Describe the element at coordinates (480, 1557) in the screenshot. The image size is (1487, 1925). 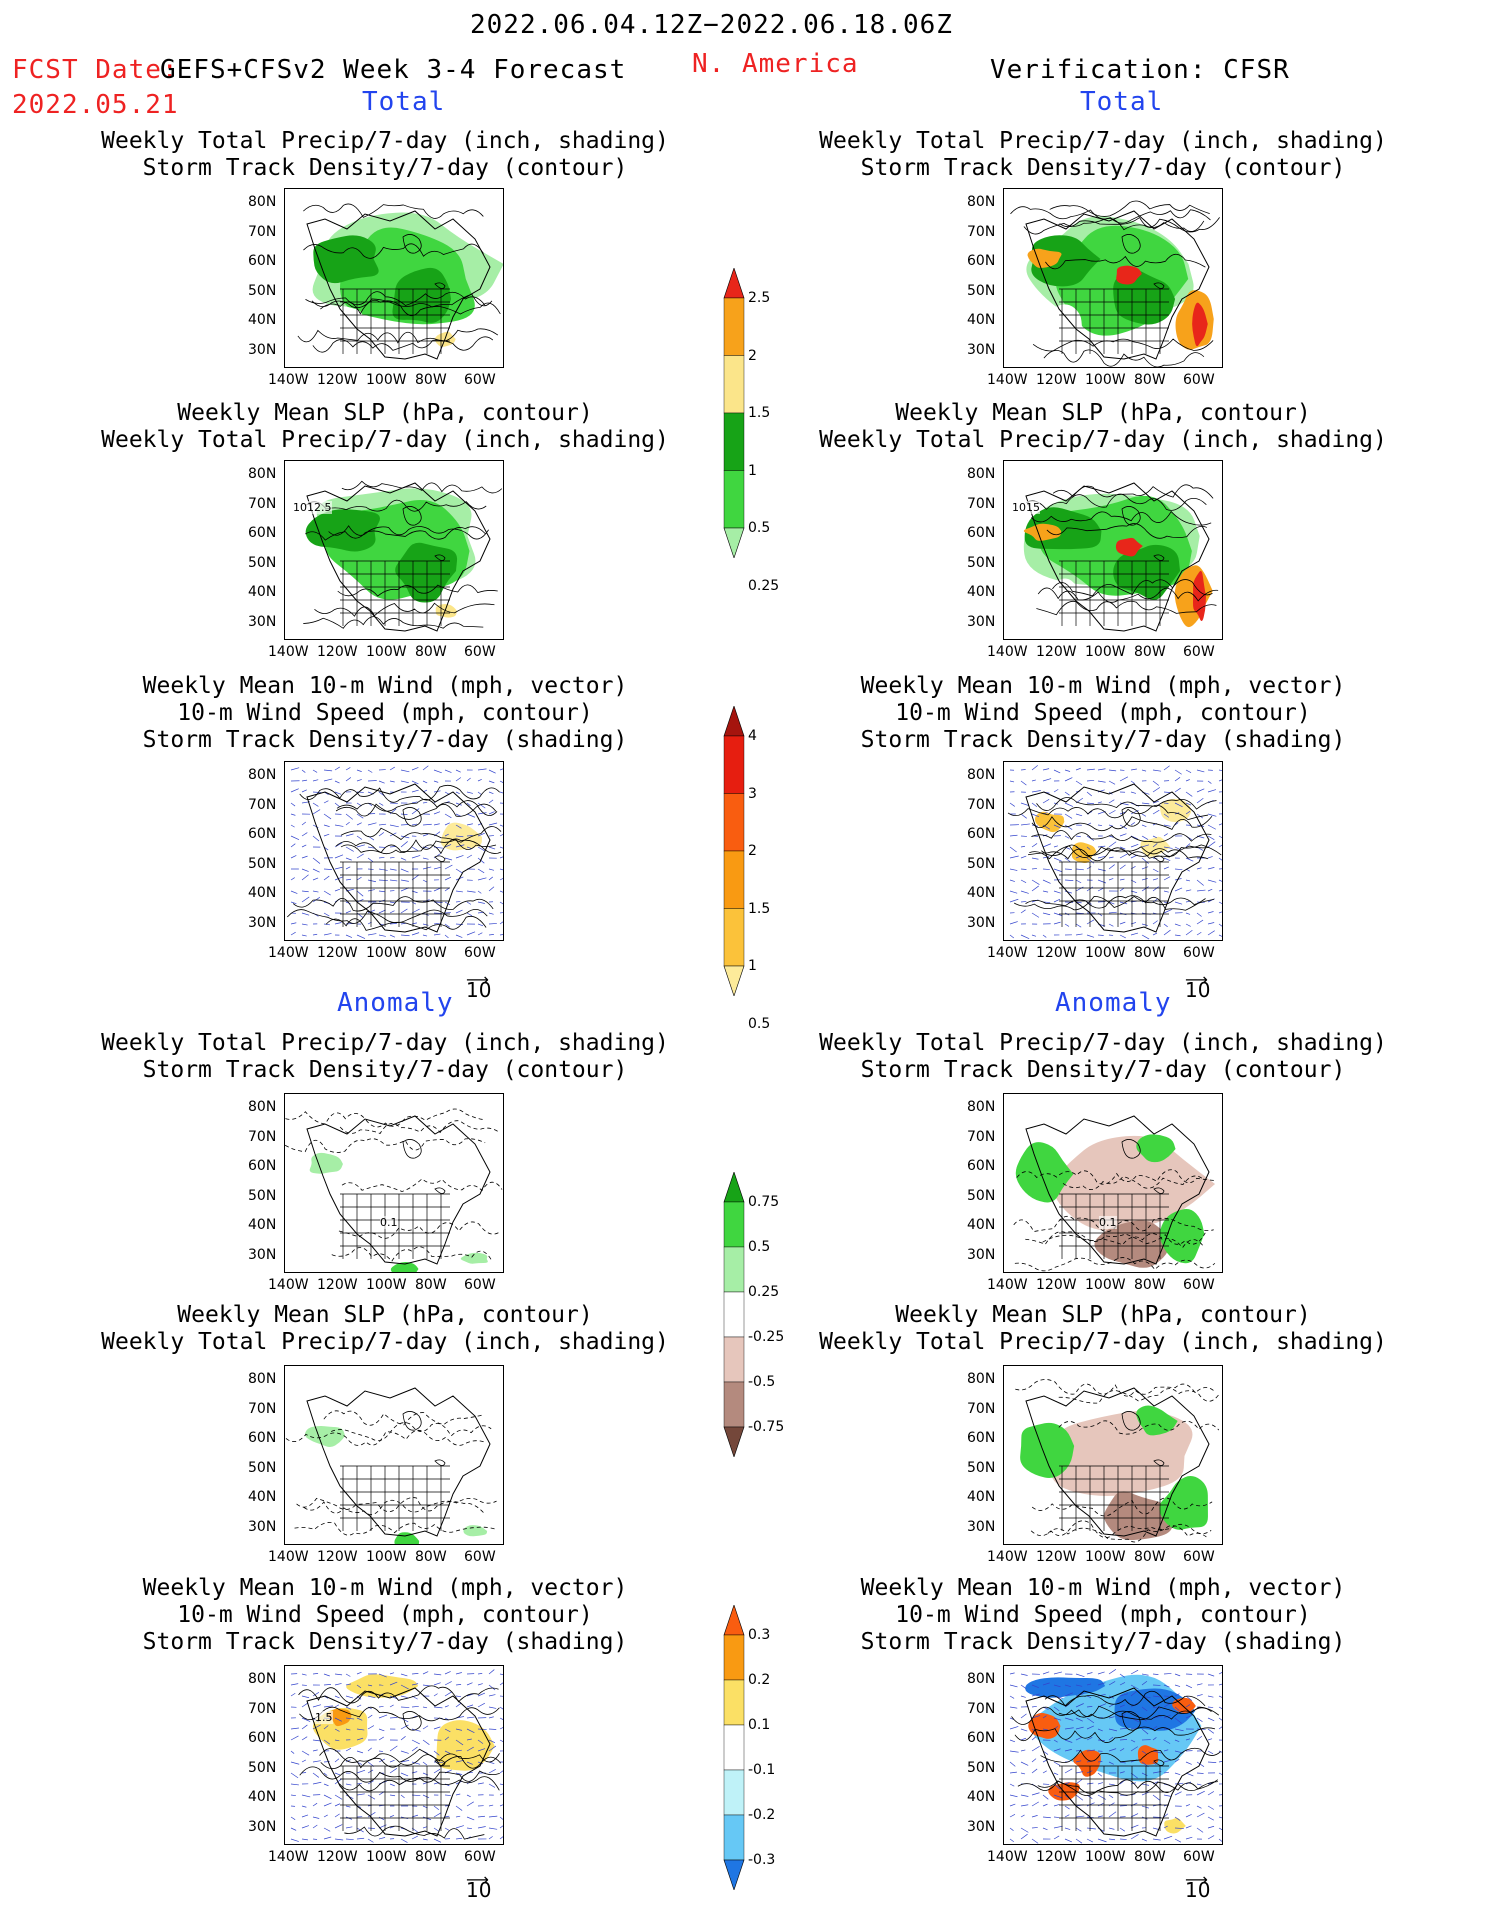
I see `lon-tick-label: 60W` at that location.